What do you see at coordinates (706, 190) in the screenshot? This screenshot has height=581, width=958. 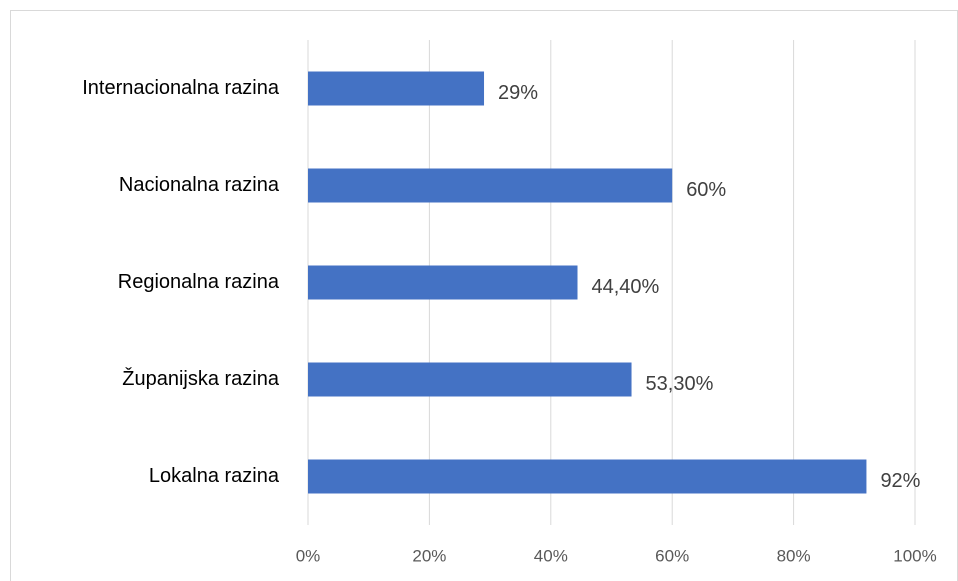 I see `value-label: 60%` at bounding box center [706, 190].